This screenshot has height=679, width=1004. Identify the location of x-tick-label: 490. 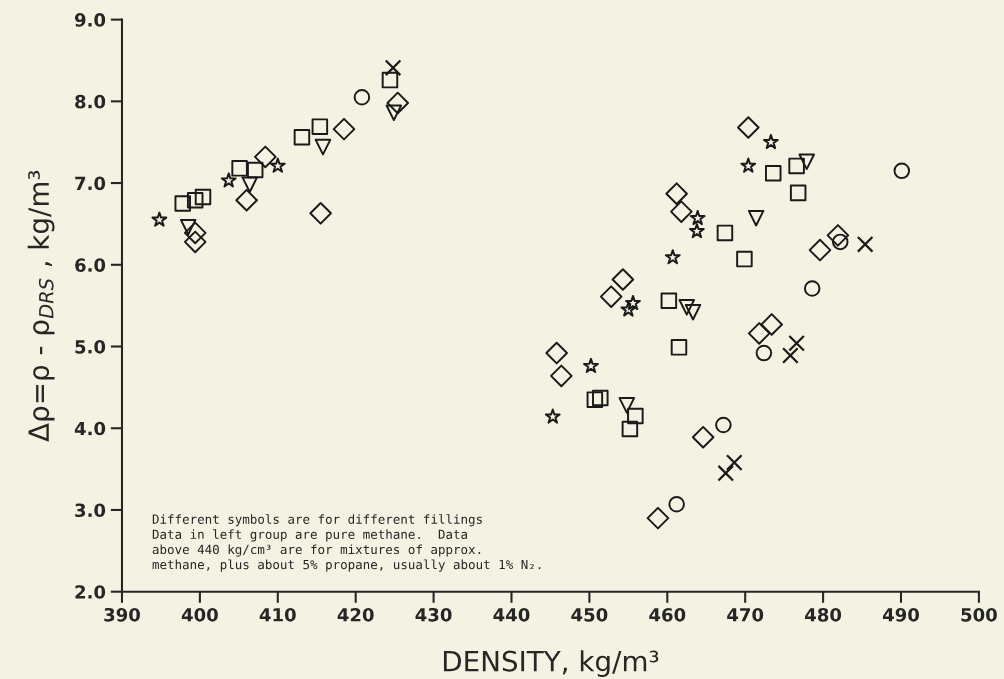
(900, 614).